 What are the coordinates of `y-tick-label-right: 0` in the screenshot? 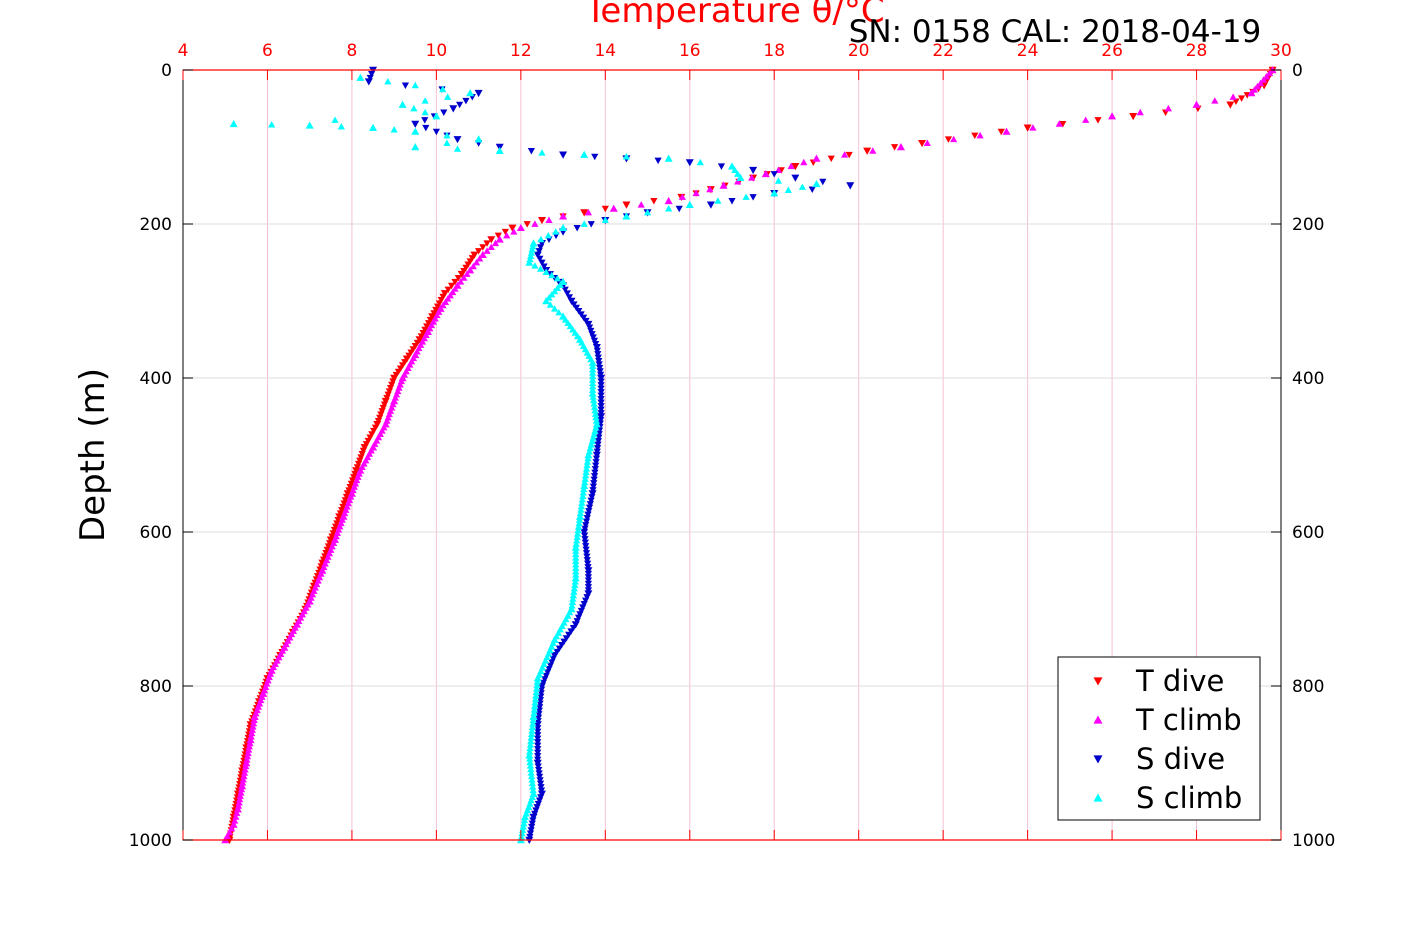 It's located at (1297, 71).